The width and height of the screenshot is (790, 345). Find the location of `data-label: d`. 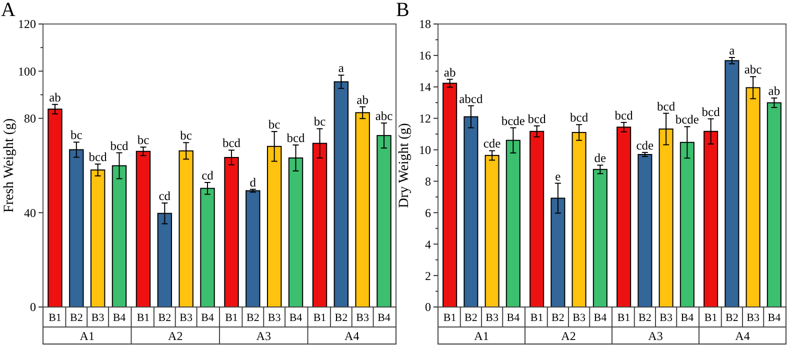

data-label: d is located at coordinates (253, 182).